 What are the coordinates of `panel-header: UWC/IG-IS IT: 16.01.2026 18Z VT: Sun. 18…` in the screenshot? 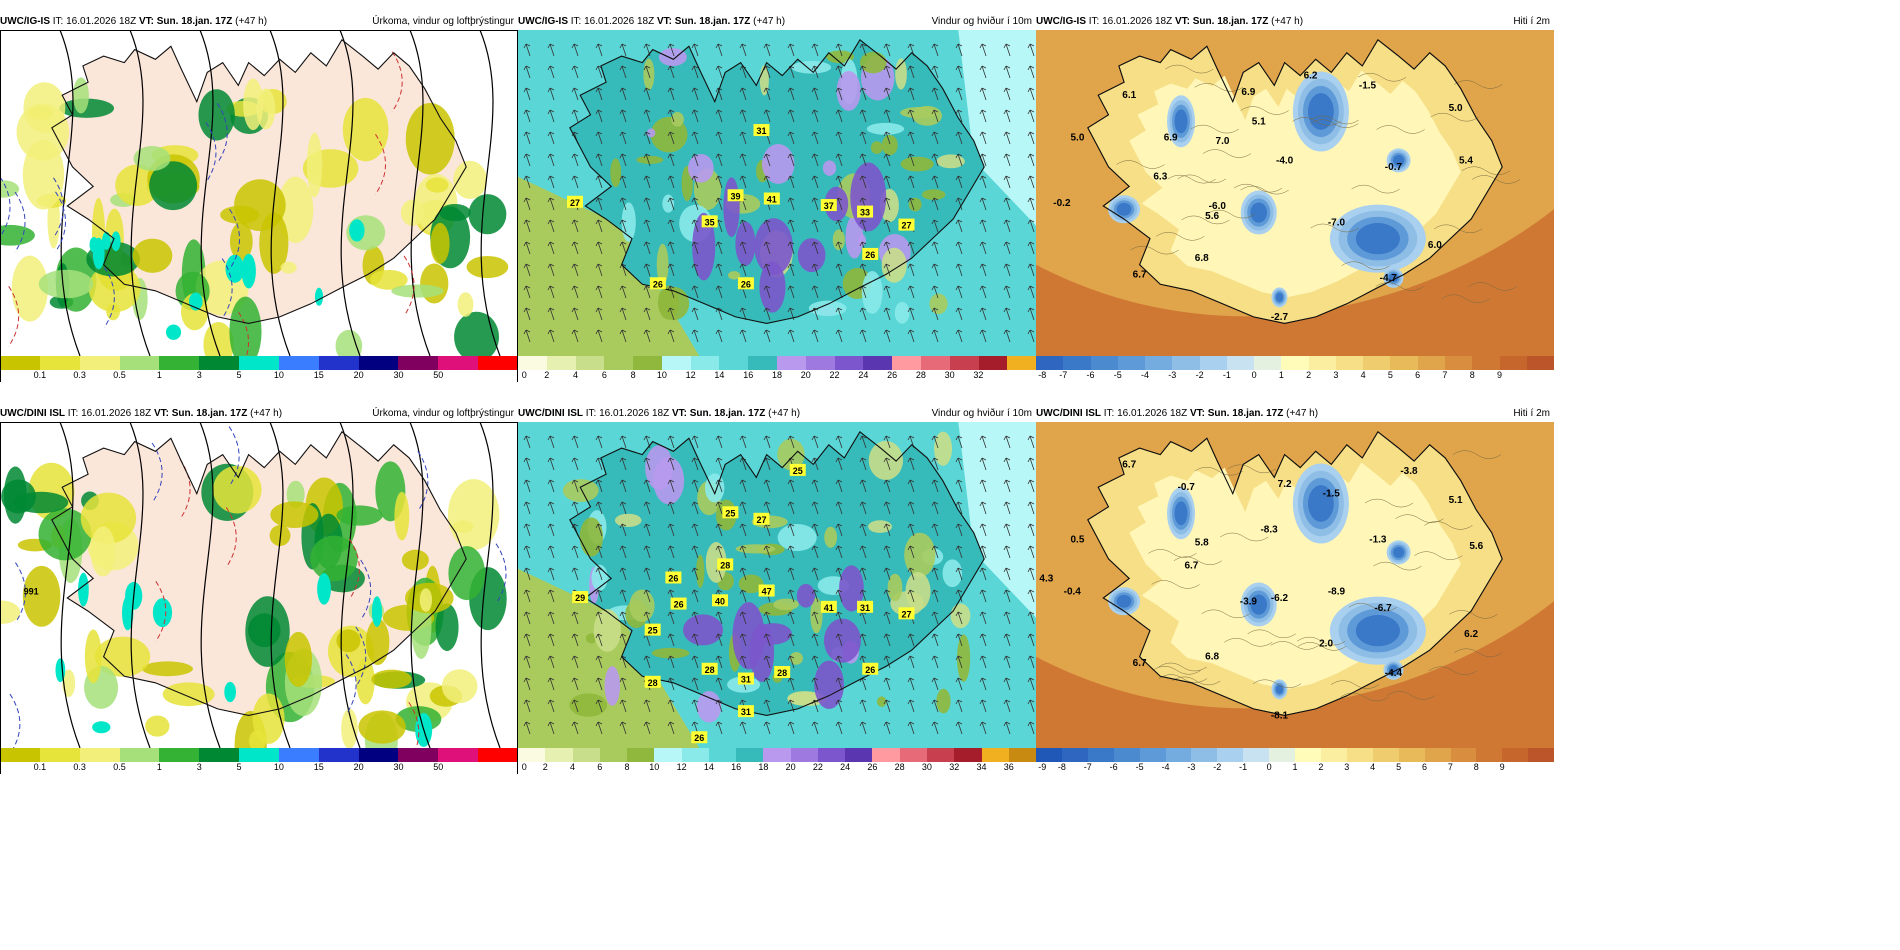 It's located at (259, 22).